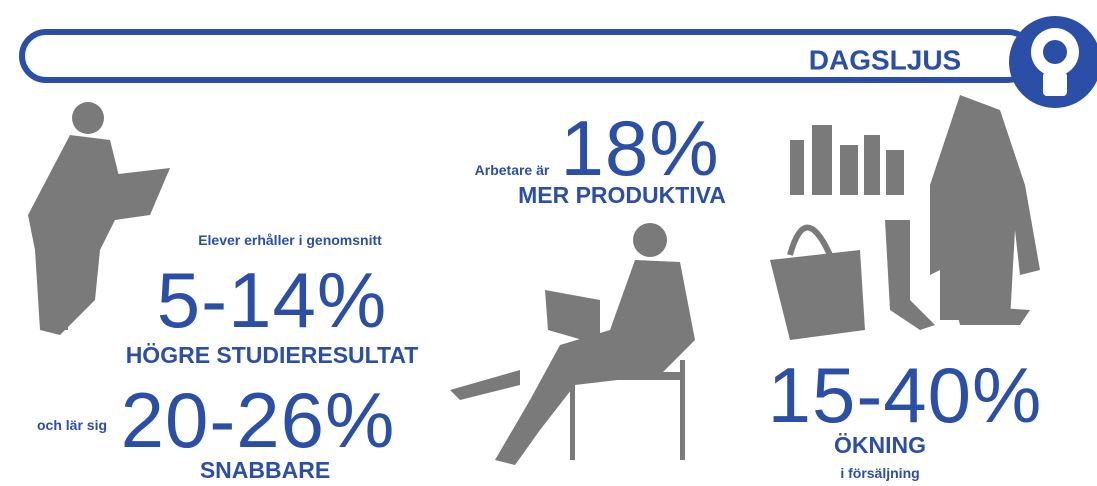 The width and height of the screenshot is (1097, 486). Describe the element at coordinates (512, 170) in the screenshot. I see `workers-intro: Arbetare är` at that location.